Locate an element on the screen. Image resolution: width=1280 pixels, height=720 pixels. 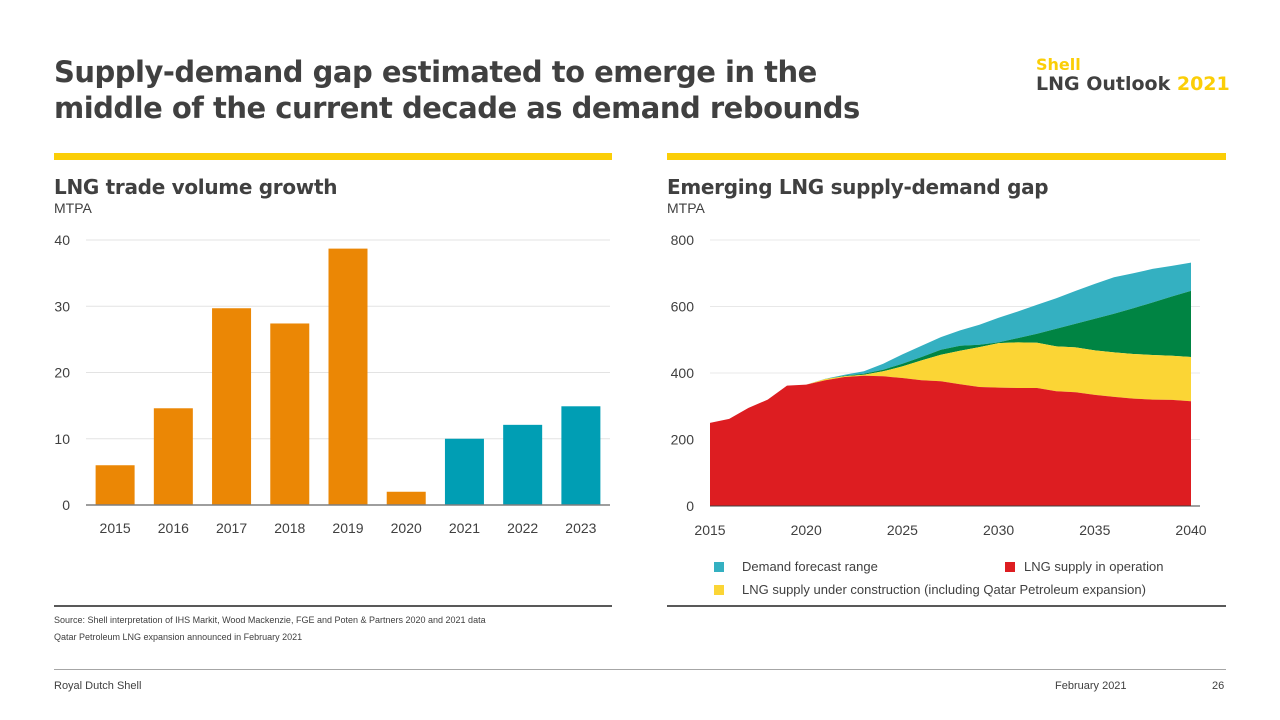
left-panel-bottom-rule is located at coordinates (333, 606).